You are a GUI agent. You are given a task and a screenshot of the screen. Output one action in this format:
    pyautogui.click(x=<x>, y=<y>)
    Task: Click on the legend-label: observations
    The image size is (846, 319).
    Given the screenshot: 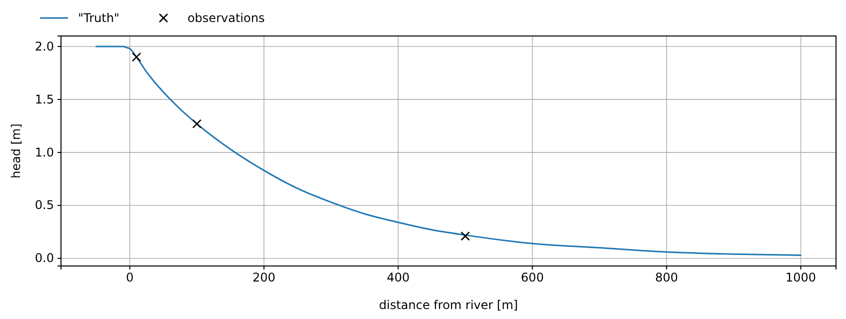 What is the action you would take?
    pyautogui.click(x=226, y=18)
    